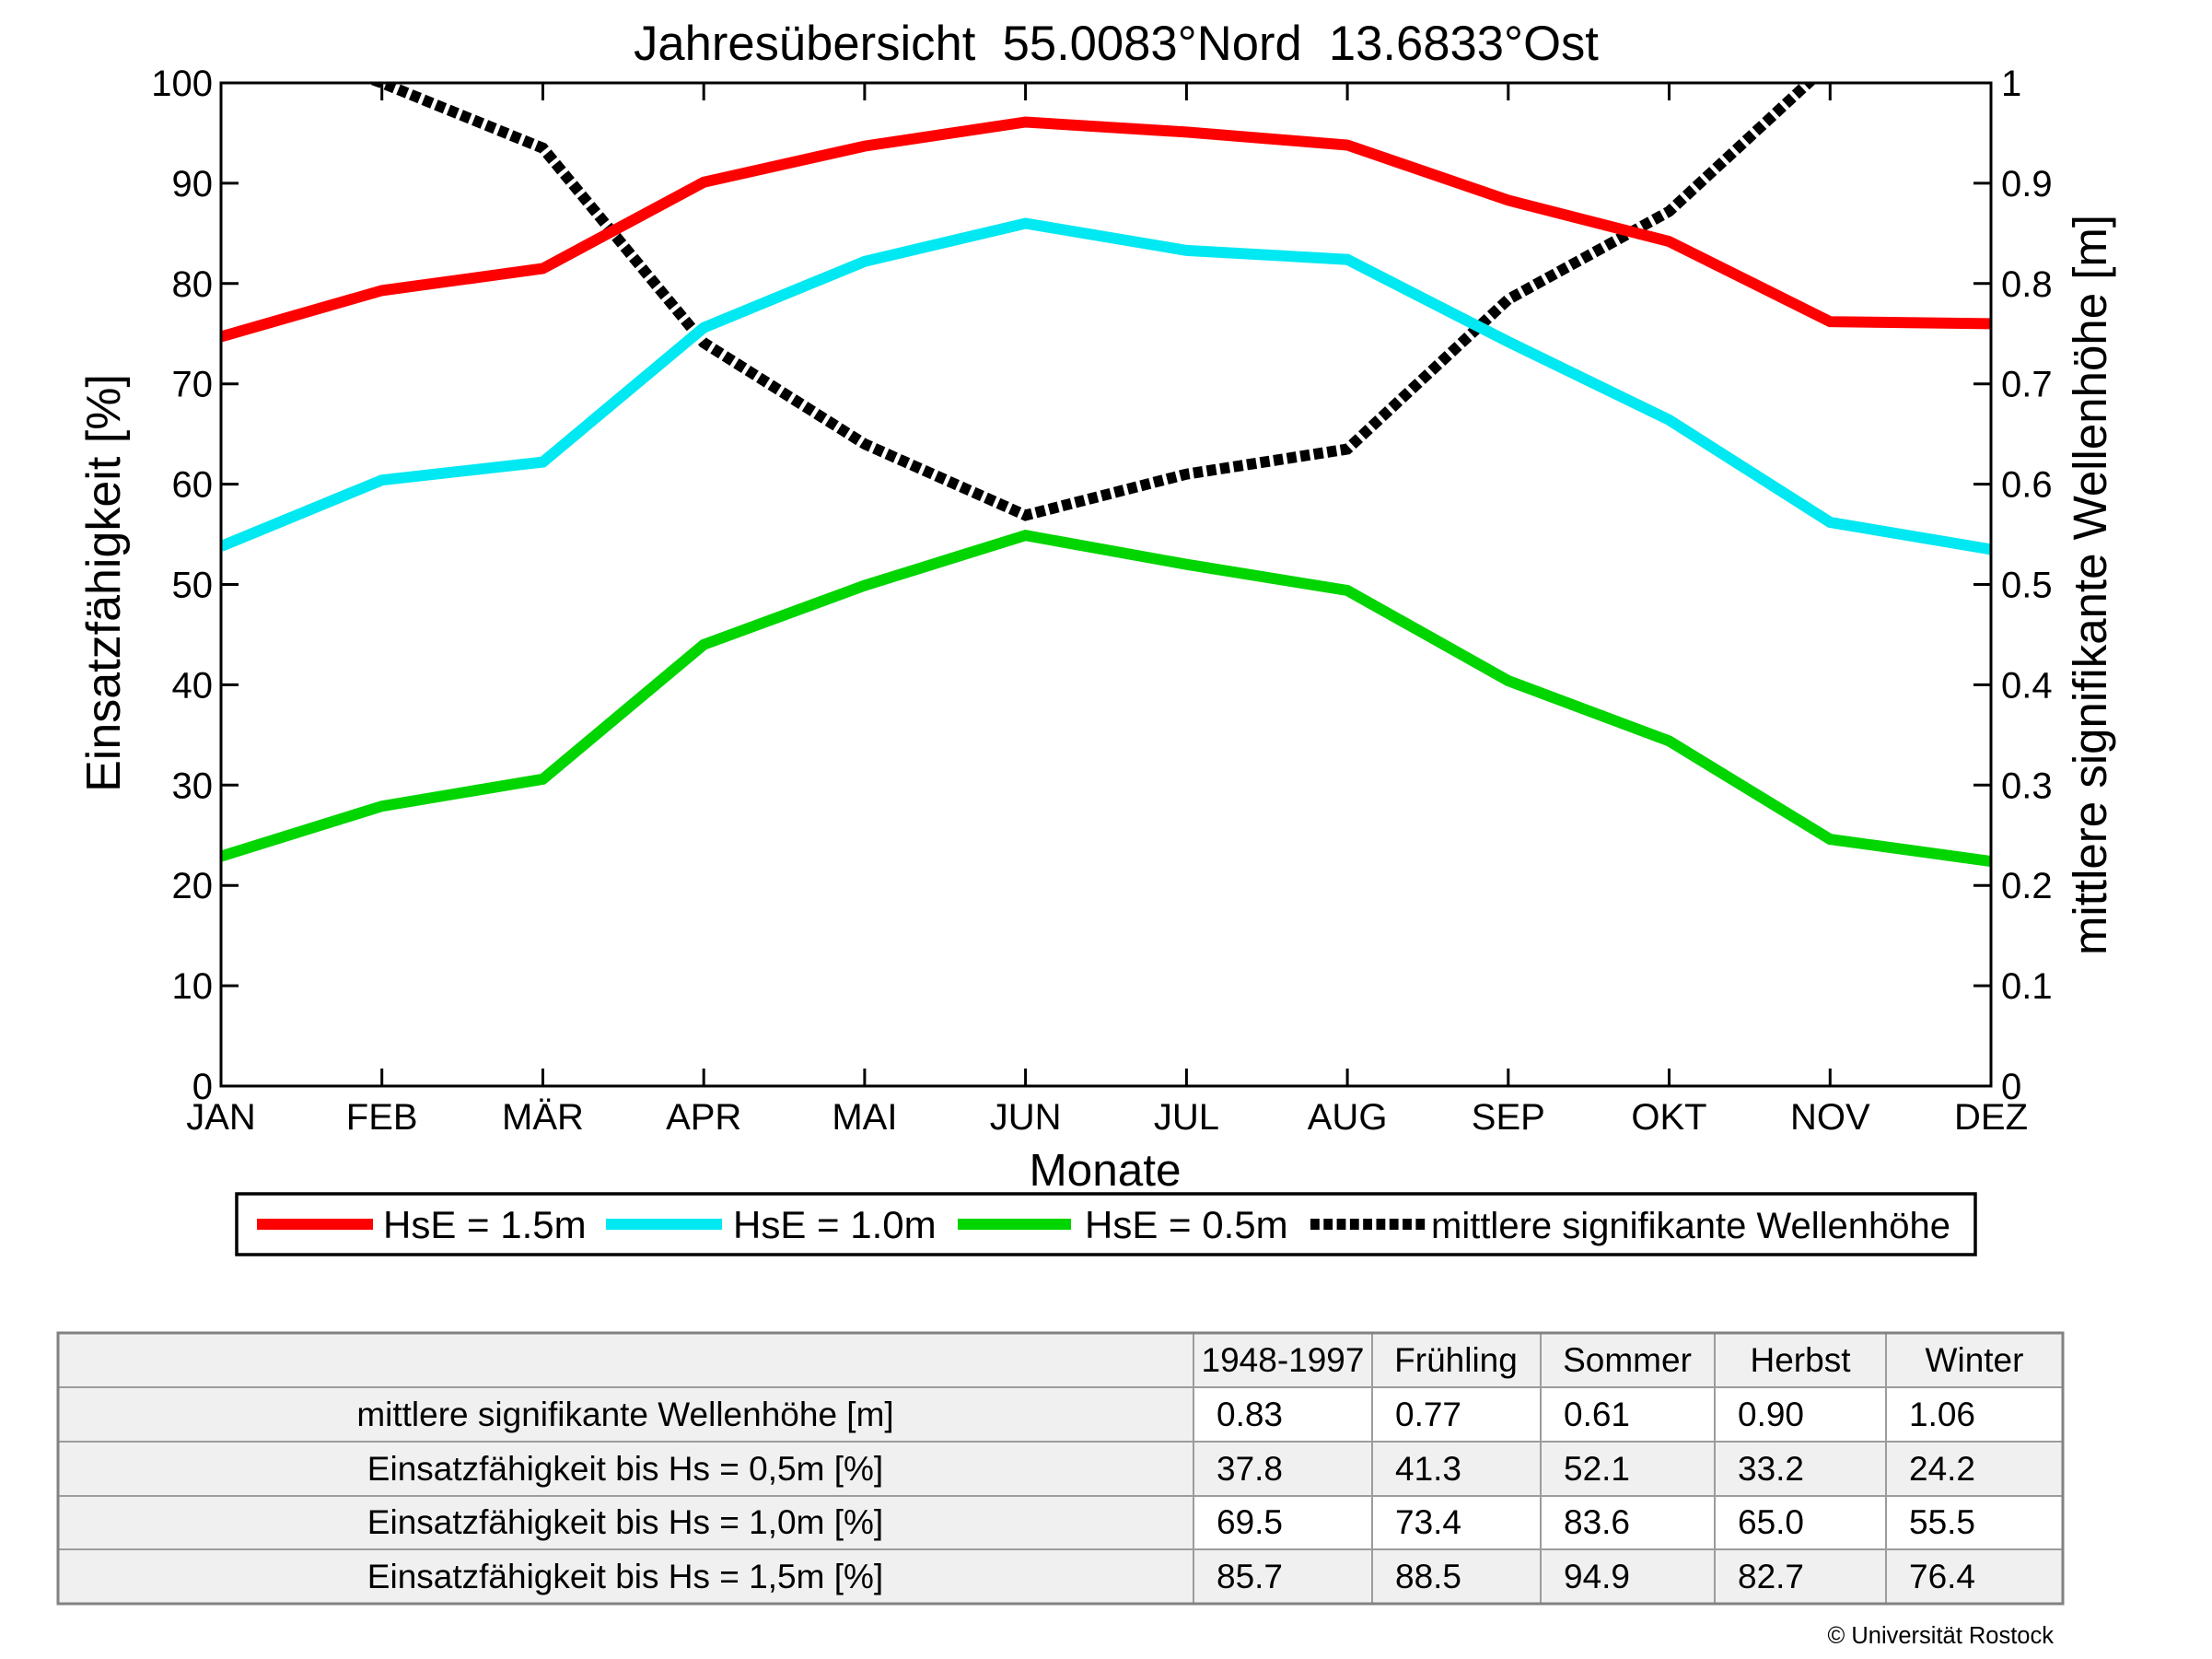  Describe the element at coordinates (1597, 1469) in the screenshot. I see `svg-text: 52.1` at that location.